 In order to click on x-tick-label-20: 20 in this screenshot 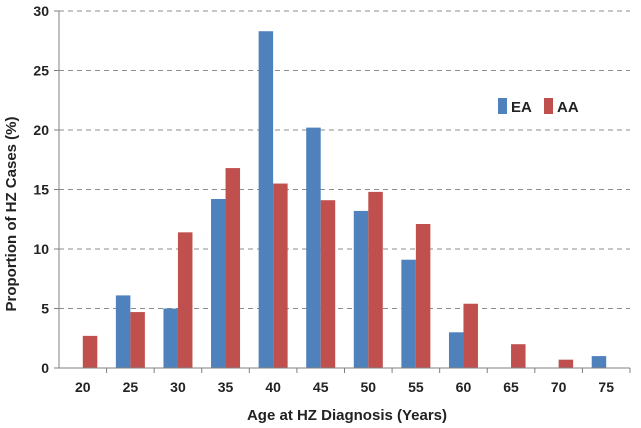, I will do `click(83, 387)`.